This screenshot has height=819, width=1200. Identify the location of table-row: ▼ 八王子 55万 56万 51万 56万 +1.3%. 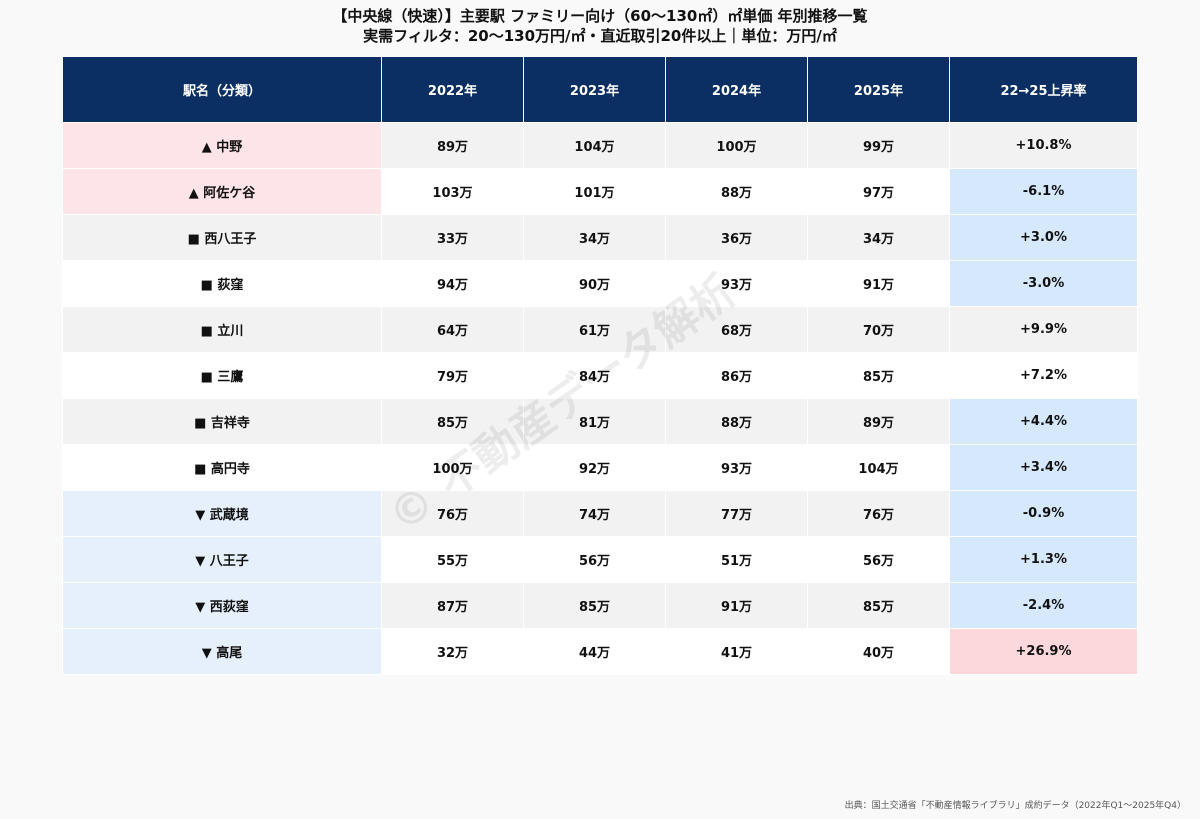
(600, 559).